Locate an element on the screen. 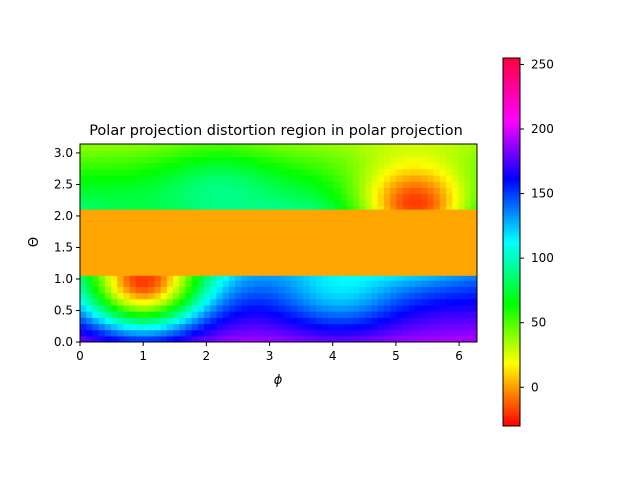  colorbar-tick-label: 250 is located at coordinates (542, 64).